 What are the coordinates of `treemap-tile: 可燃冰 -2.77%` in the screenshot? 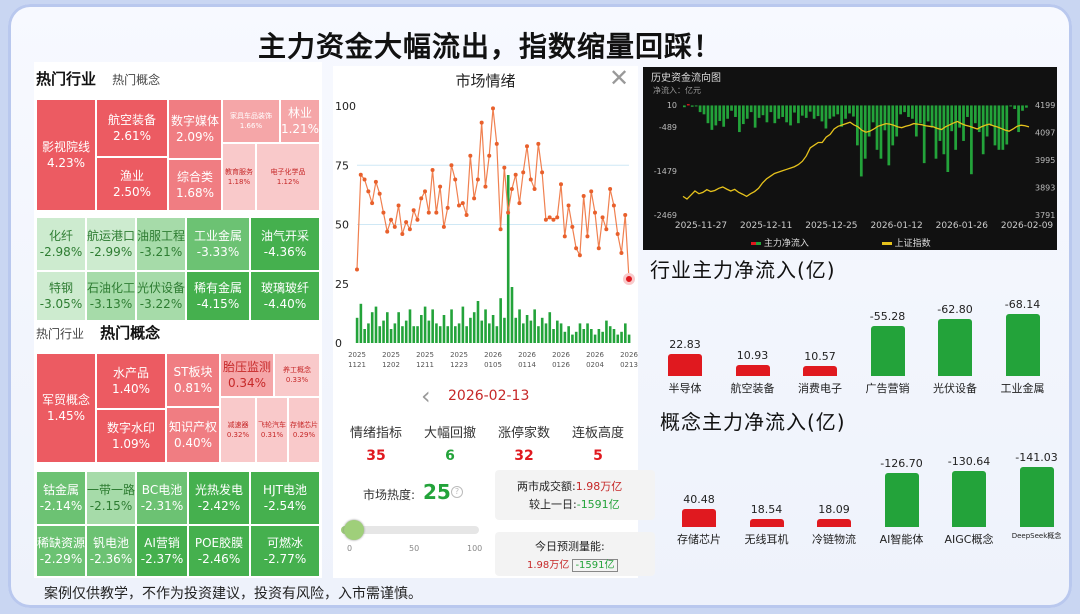 It's located at (285, 551).